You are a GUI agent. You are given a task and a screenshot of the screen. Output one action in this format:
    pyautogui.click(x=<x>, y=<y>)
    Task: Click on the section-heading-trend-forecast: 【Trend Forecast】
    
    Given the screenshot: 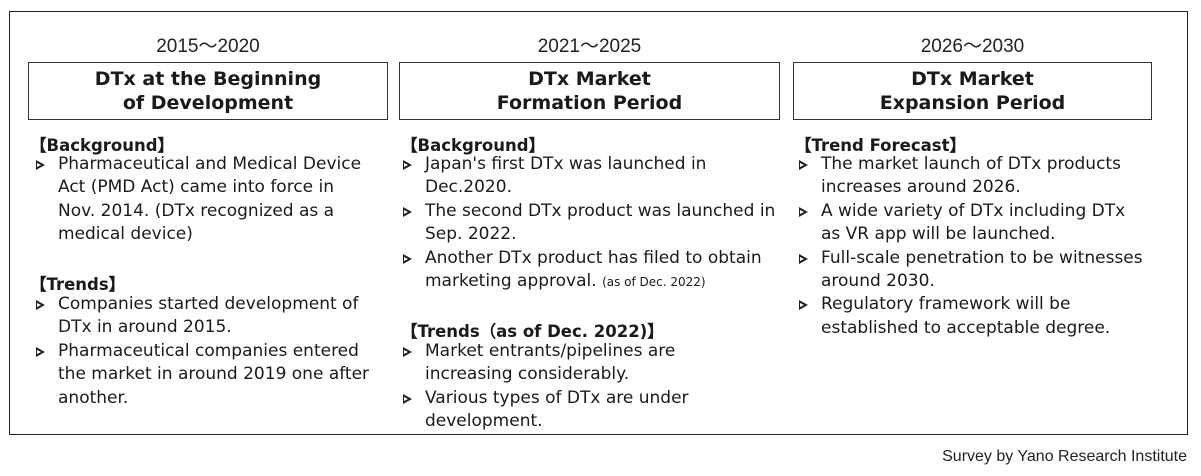 What is the action you would take?
    pyautogui.click(x=880, y=145)
    